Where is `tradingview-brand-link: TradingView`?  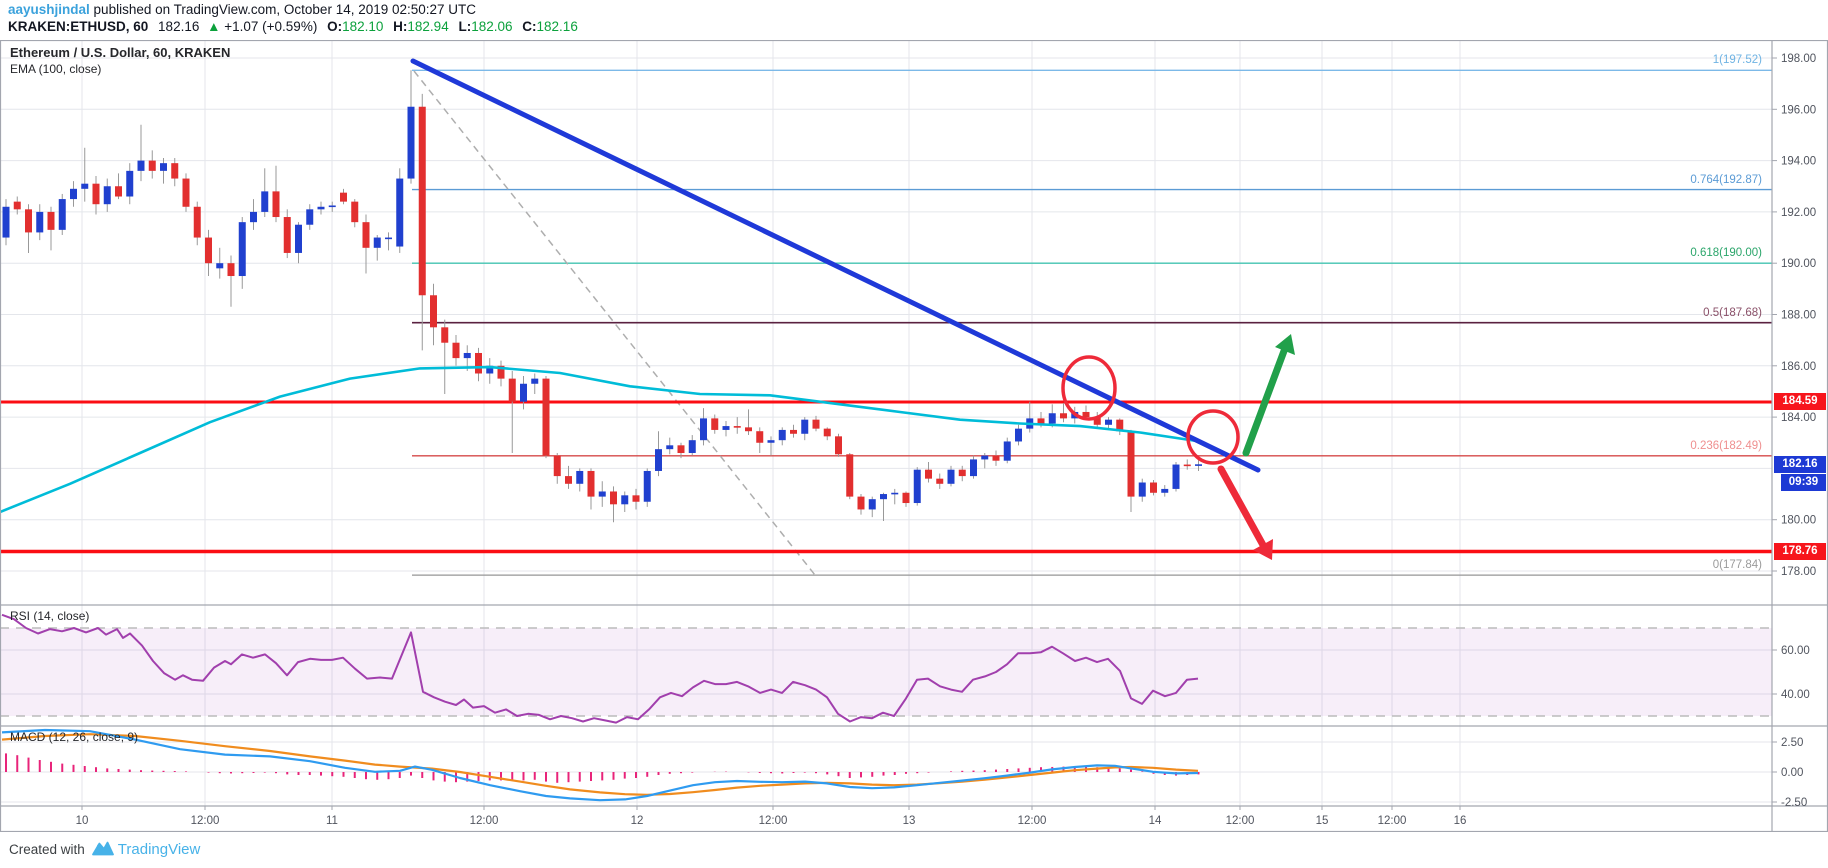 tradingview-brand-link: TradingView is located at coordinates (159, 849).